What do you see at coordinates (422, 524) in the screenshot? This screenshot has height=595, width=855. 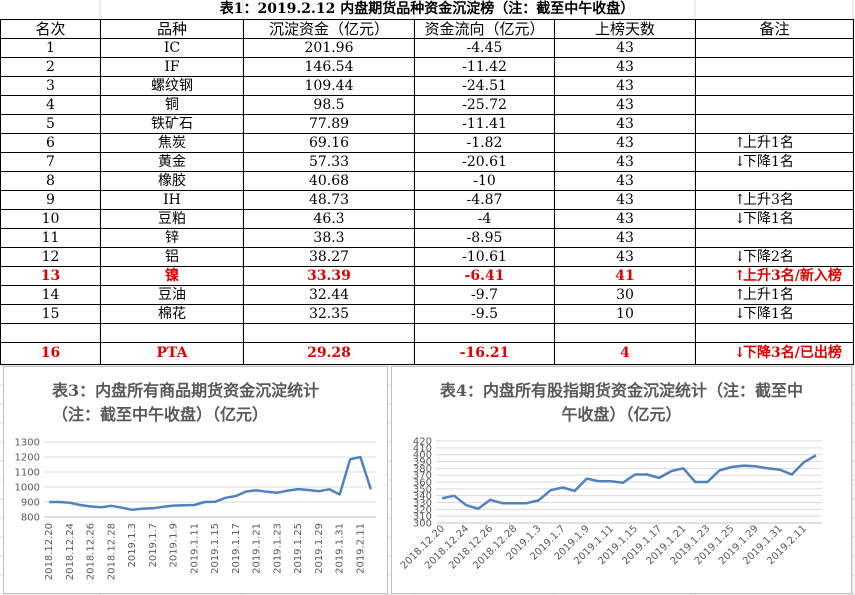 I see `chart4-ytick-label: 300` at bounding box center [422, 524].